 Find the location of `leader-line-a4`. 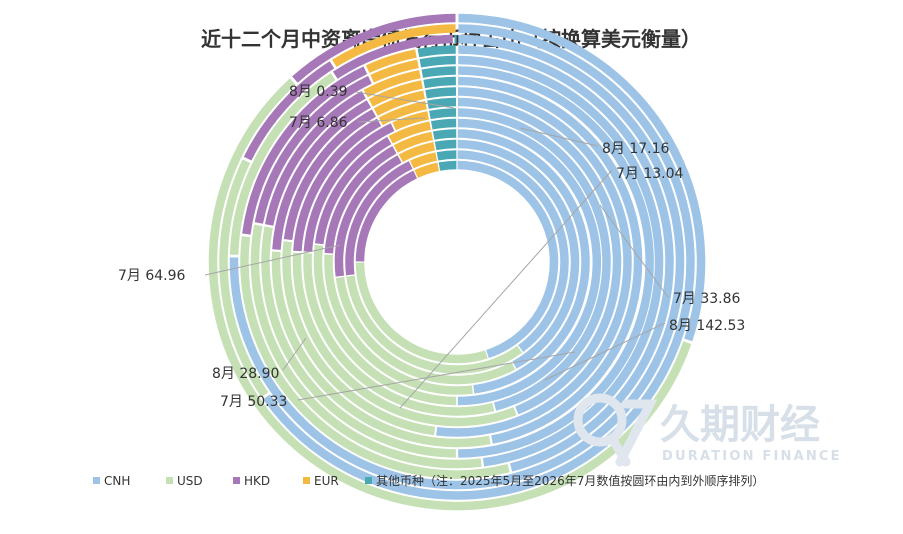

leader-line-a4 is located at coordinates (506, 289).